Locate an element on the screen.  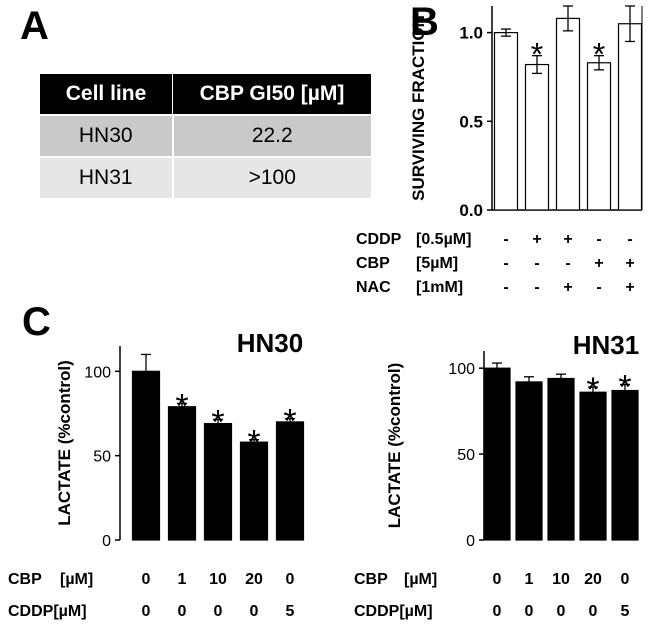
condition-unit: [1mM] is located at coordinates (439, 287).